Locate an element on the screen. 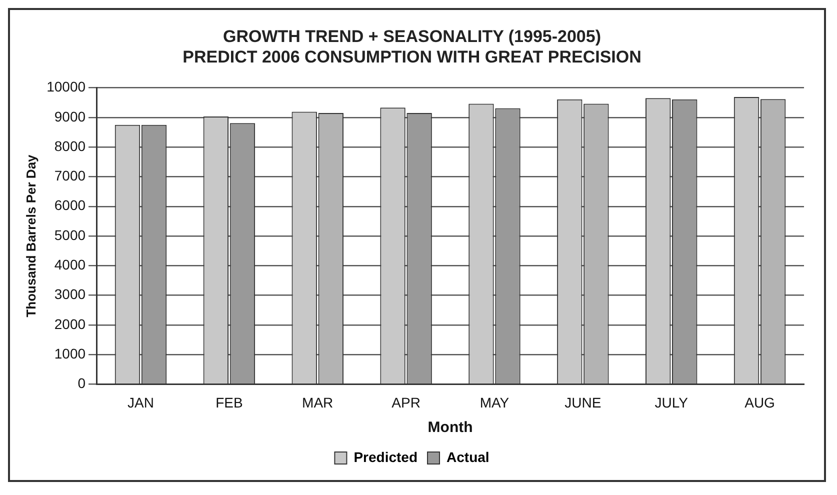 This screenshot has height=495, width=837. legend-label: Predicted is located at coordinates (386, 456).